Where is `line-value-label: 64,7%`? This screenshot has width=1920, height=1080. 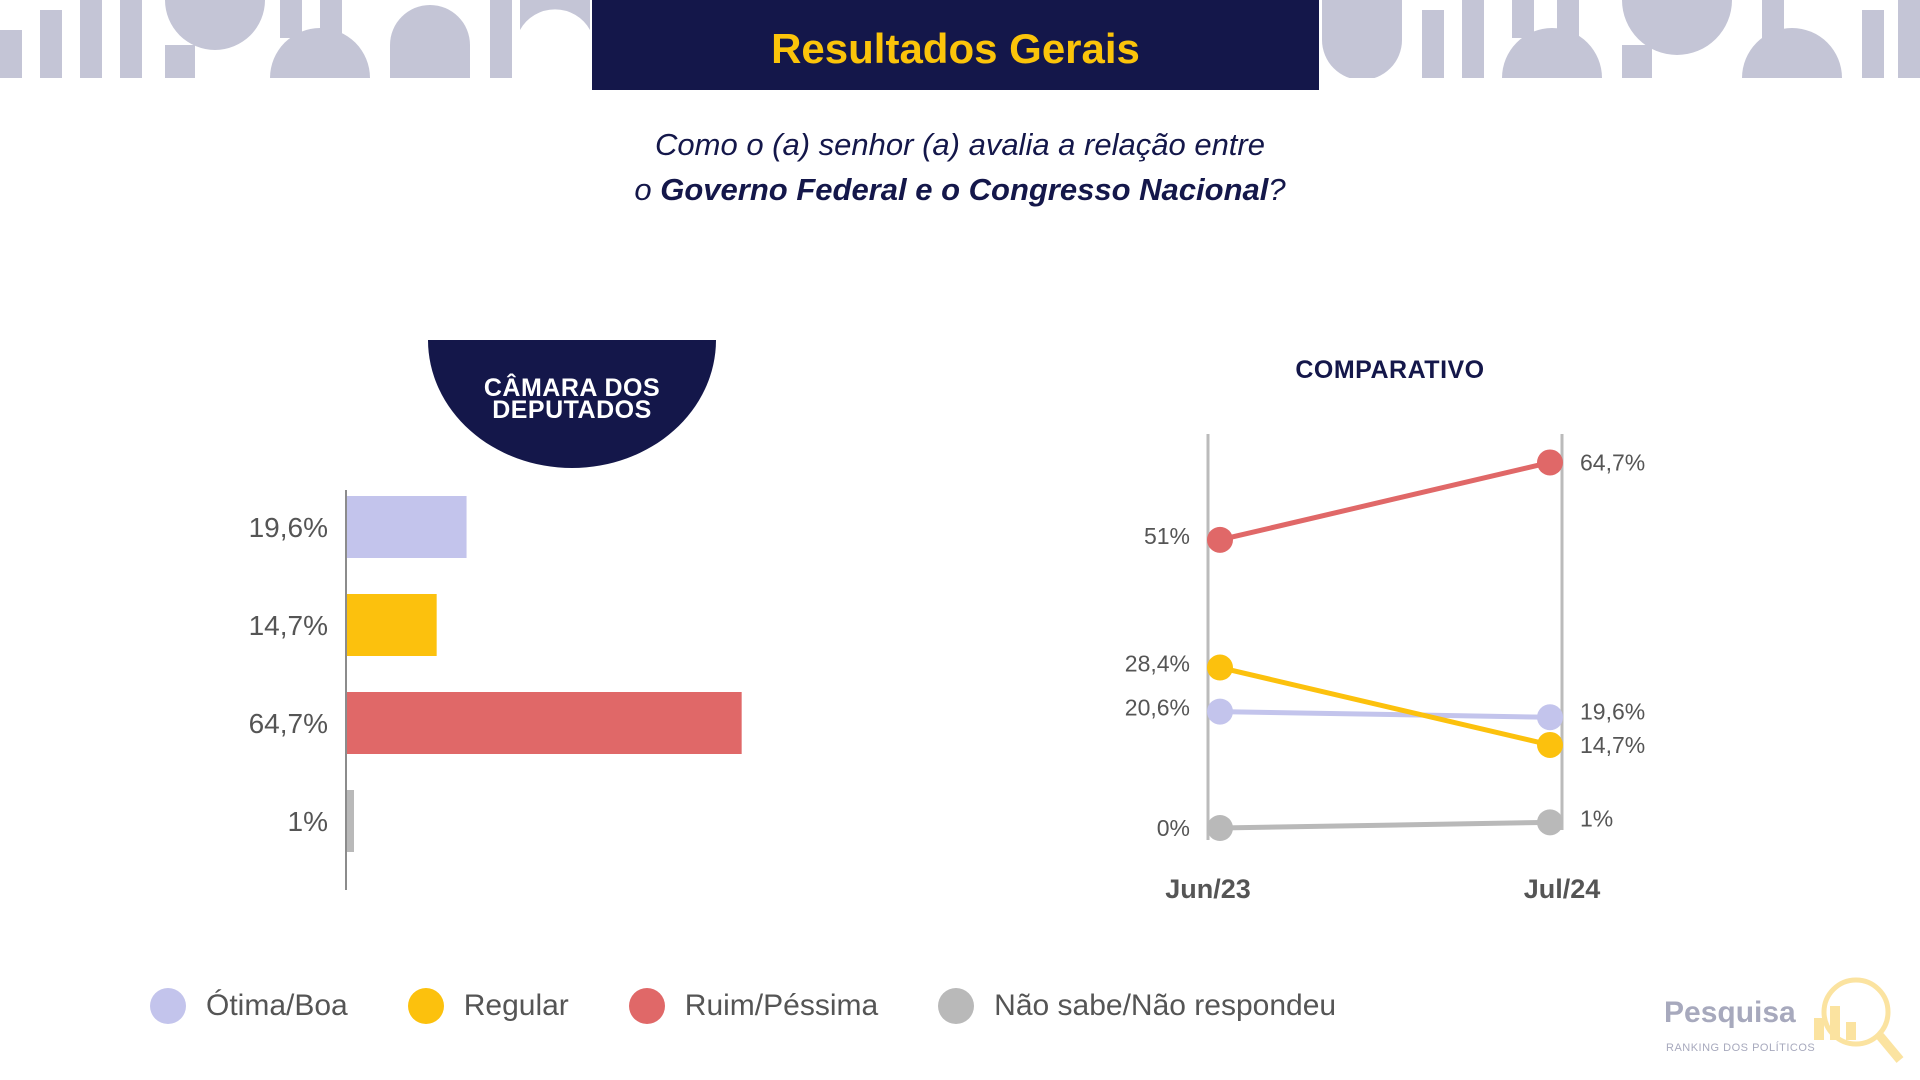
line-value-label: 64,7% is located at coordinates (1612, 462).